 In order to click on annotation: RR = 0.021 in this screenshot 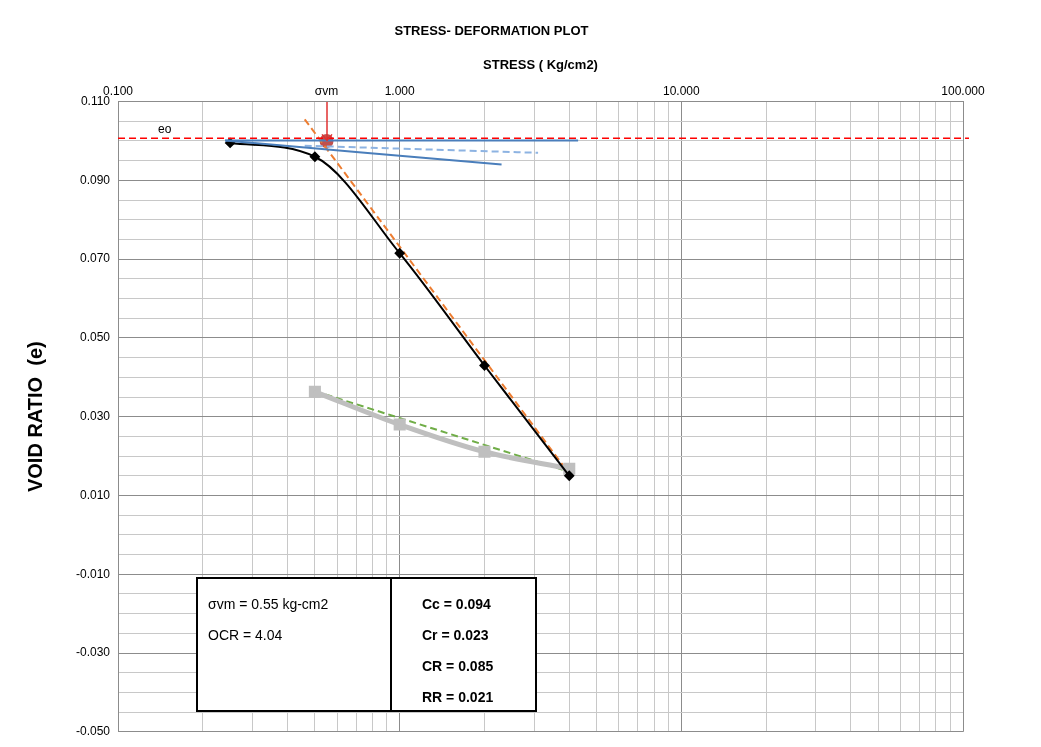, I will do `click(458, 697)`.